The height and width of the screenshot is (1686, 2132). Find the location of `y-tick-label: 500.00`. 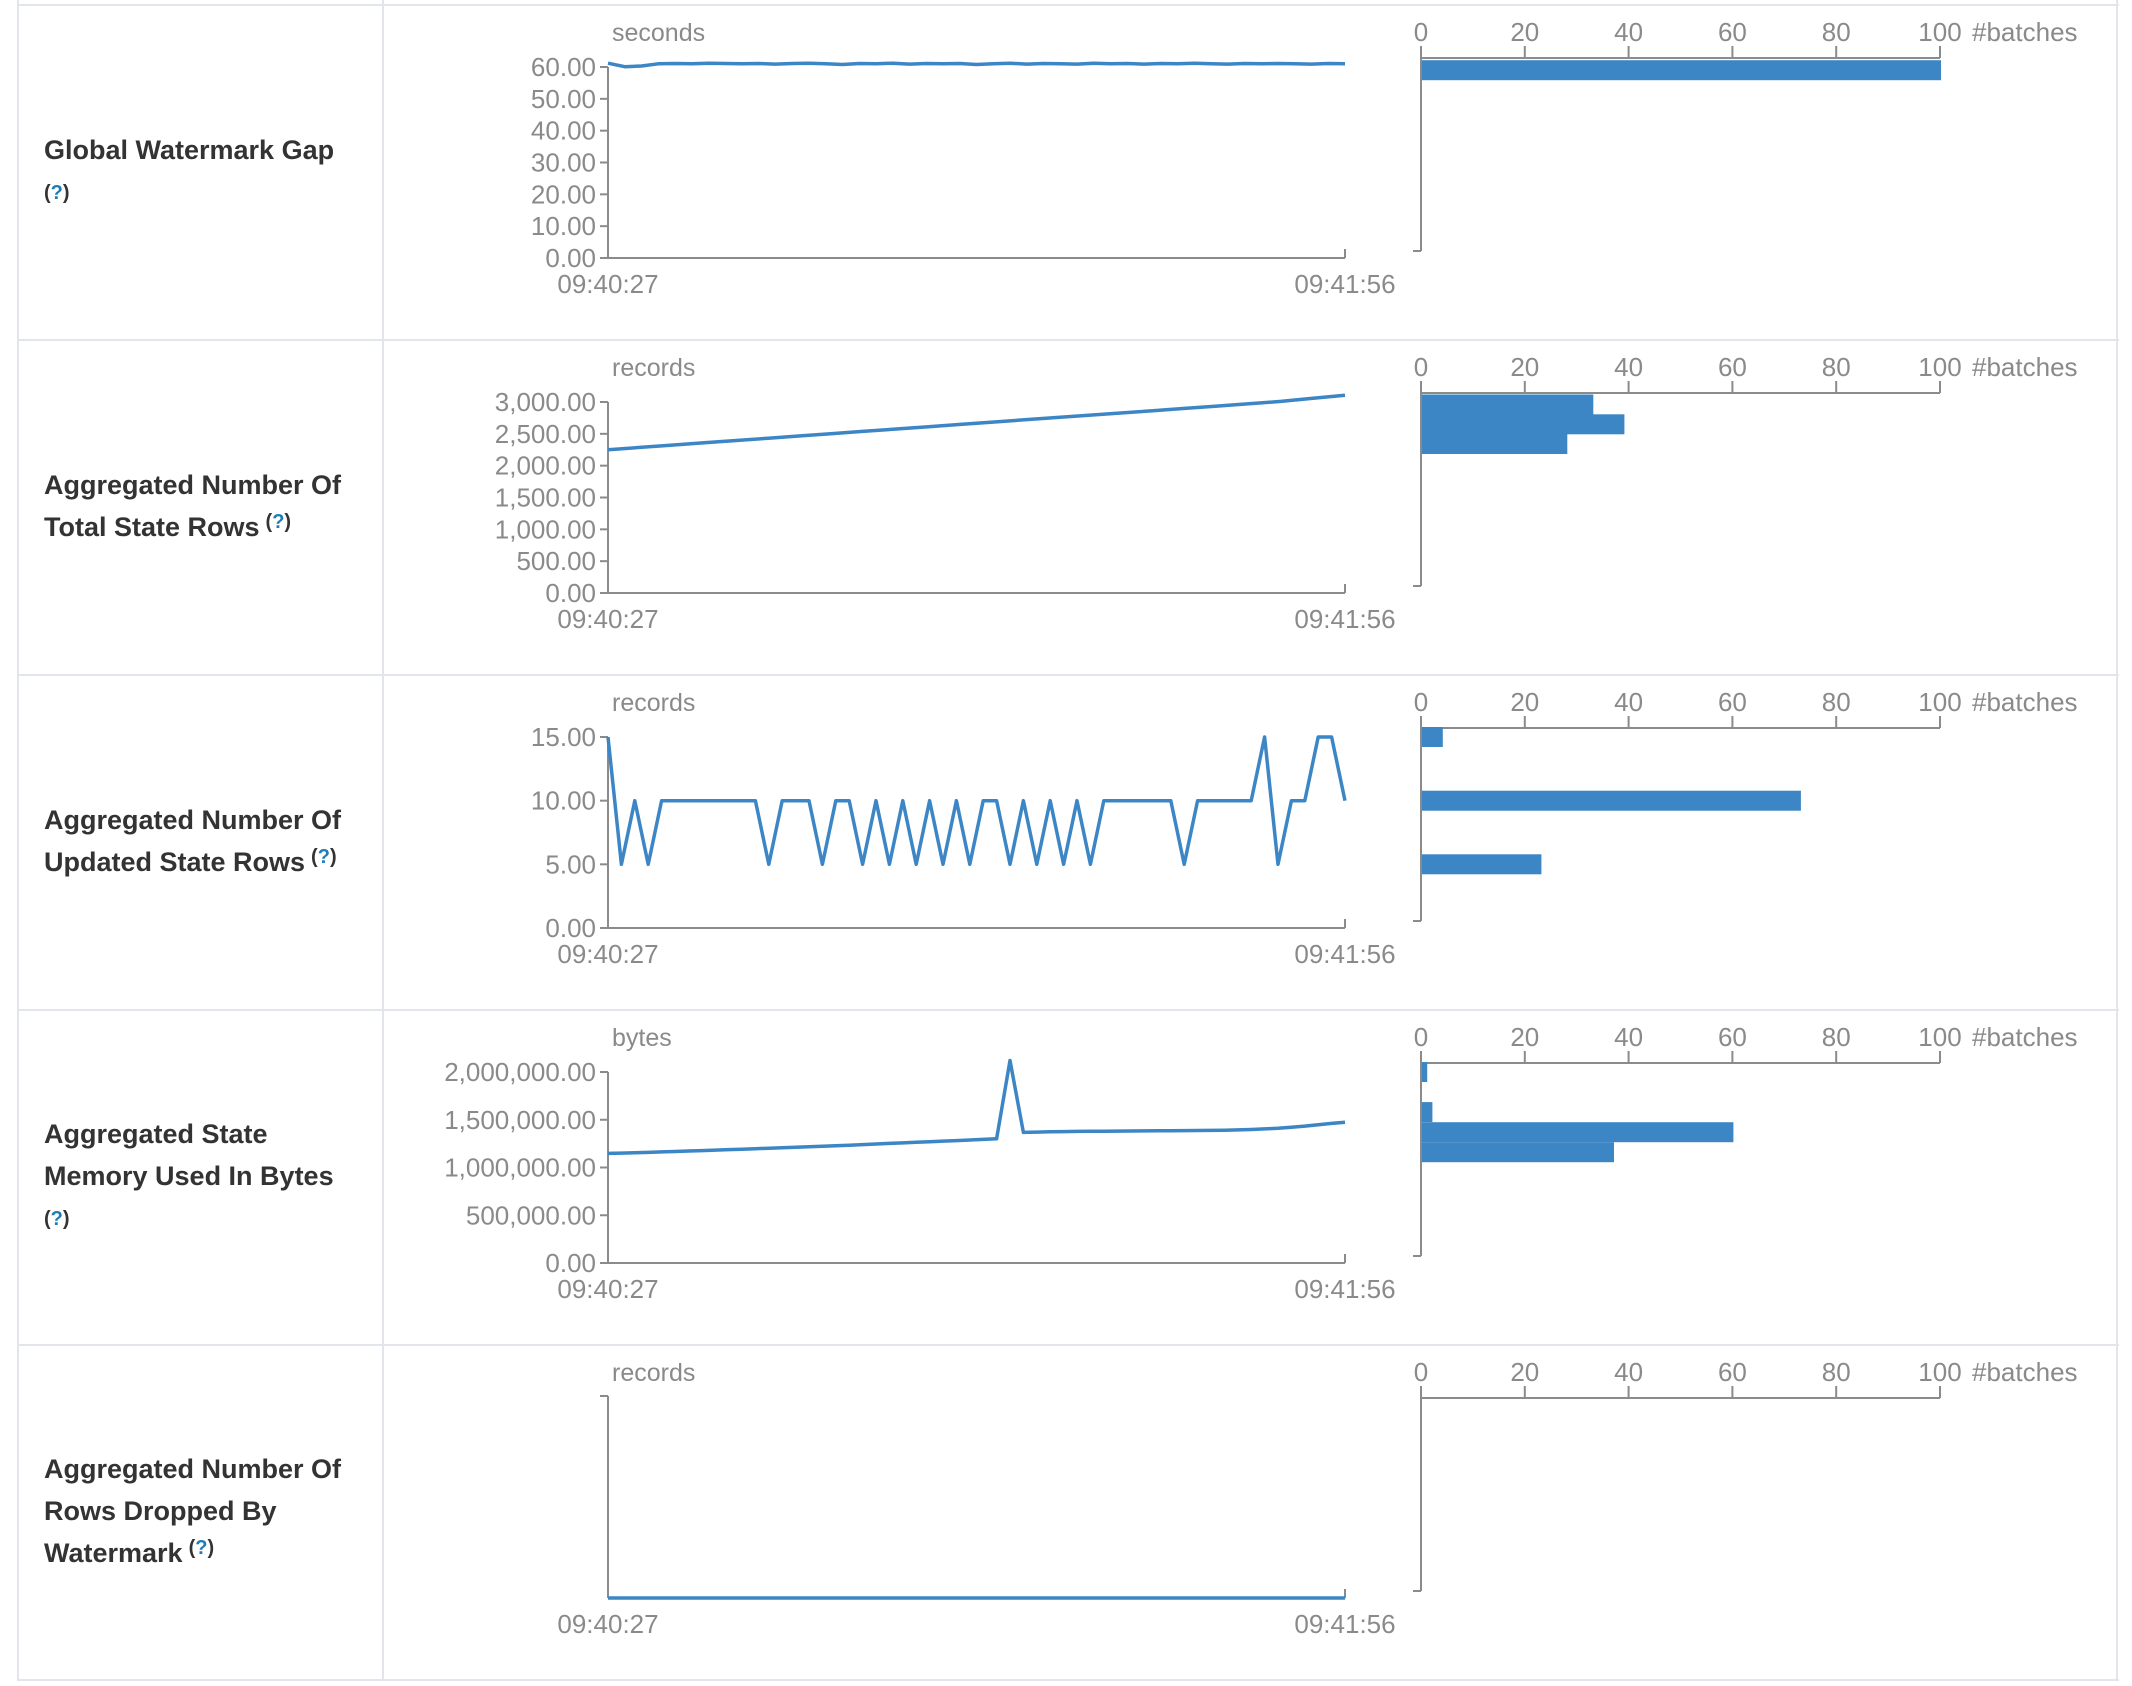

y-tick-label: 500.00 is located at coordinates (556, 561).